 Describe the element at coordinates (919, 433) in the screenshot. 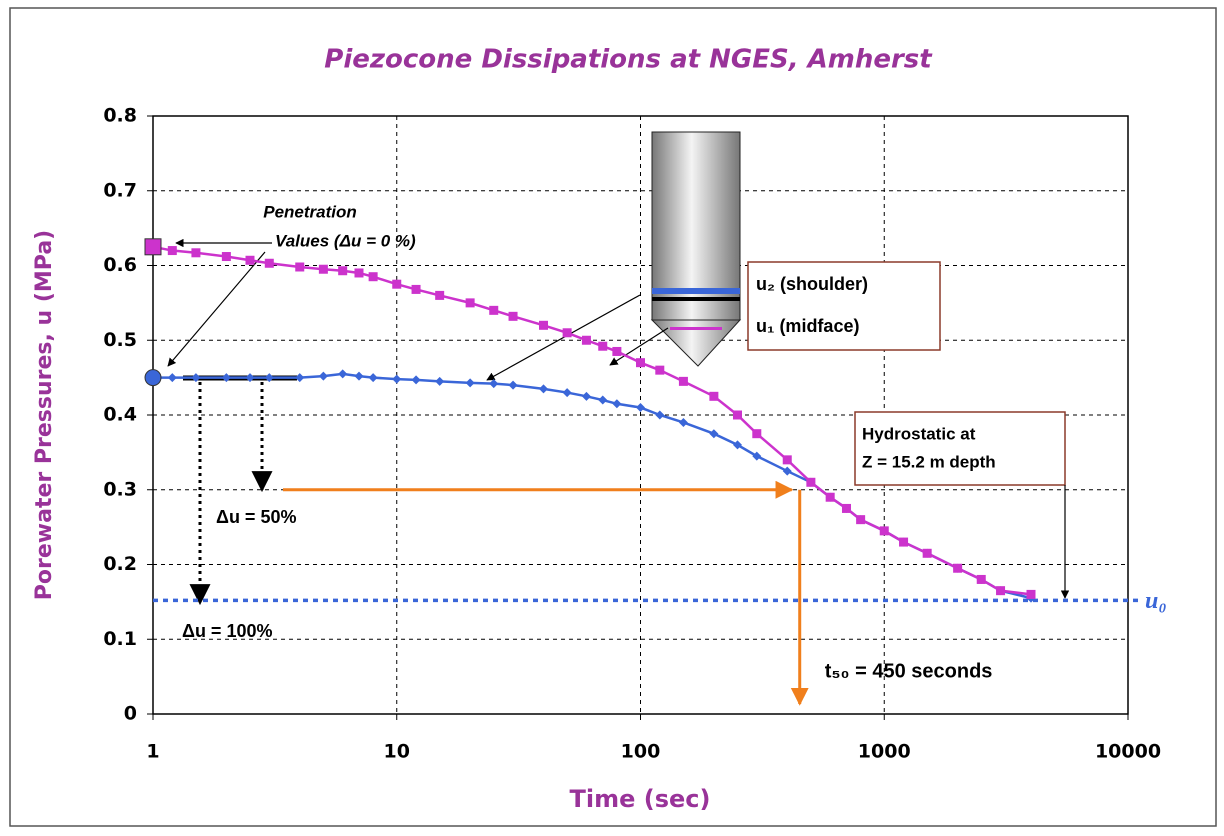

I see `hydrostatic-note: Hydrostatic at` at that location.